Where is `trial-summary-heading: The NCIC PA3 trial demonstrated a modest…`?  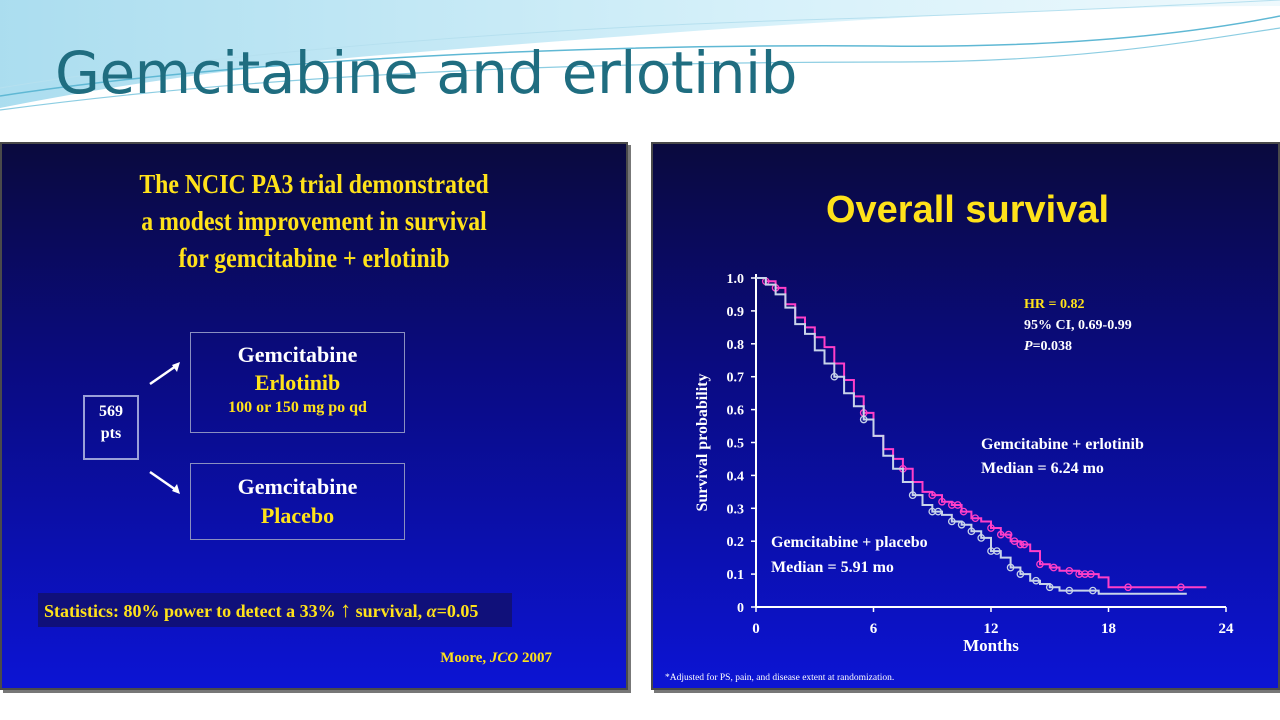
trial-summary-heading: The NCIC PA3 trial demonstrated a modest… is located at coordinates (314, 221).